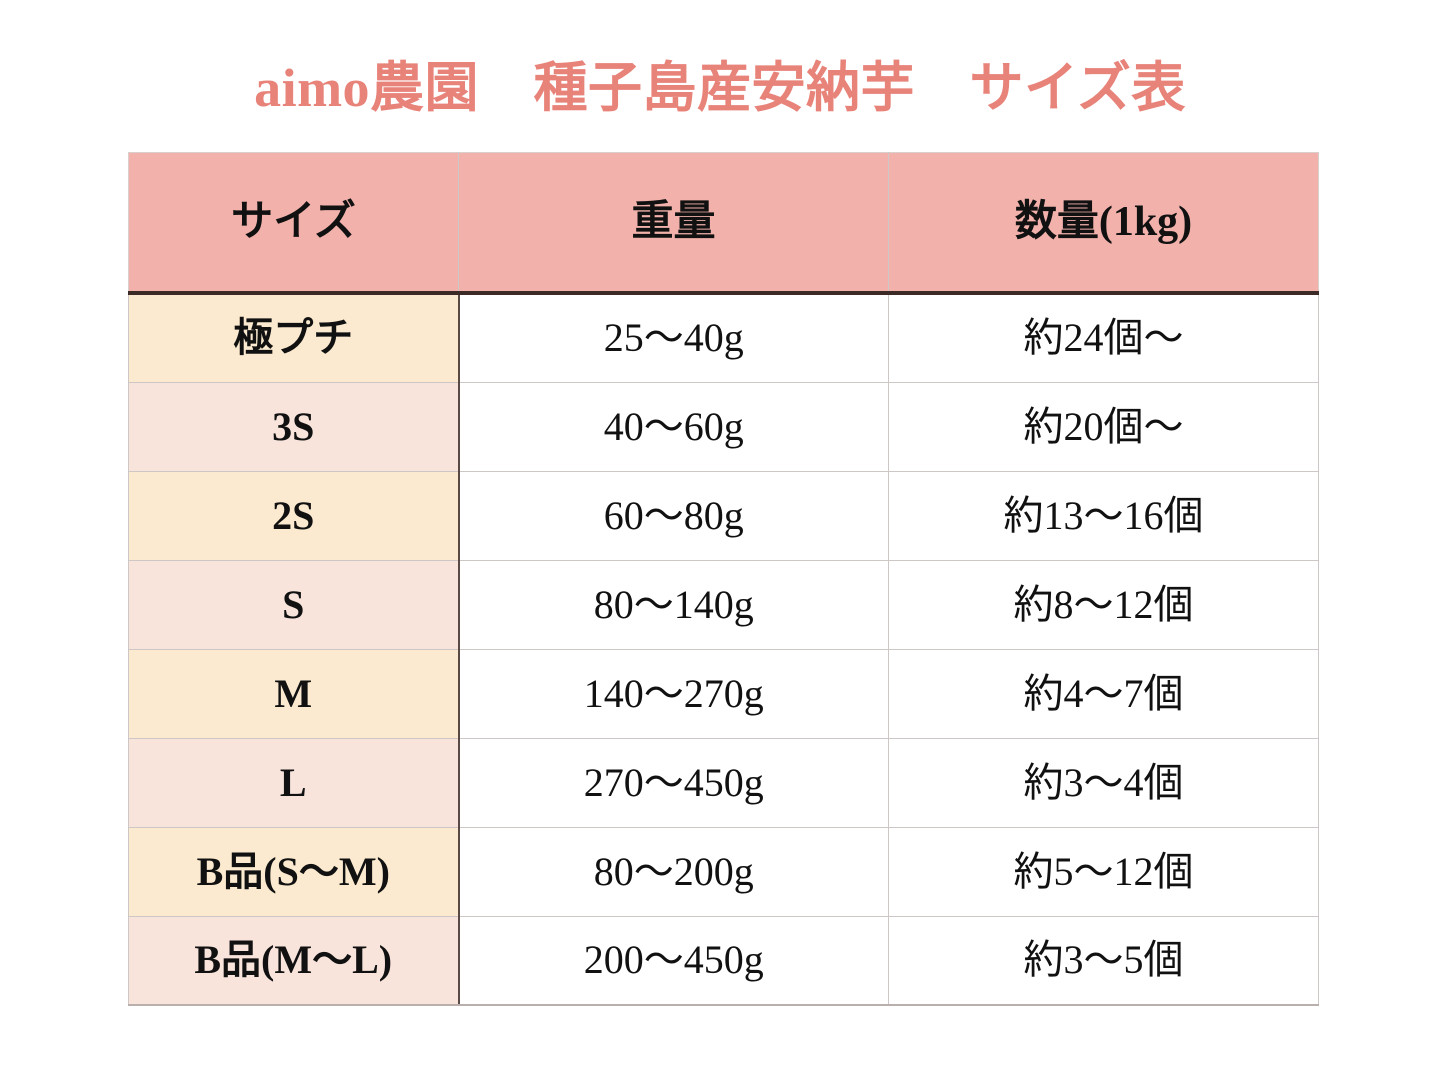 This screenshot has height=1080, width=1440. I want to click on table-row: 極プチ 25〜40g 約24個〜, so click(723, 337).